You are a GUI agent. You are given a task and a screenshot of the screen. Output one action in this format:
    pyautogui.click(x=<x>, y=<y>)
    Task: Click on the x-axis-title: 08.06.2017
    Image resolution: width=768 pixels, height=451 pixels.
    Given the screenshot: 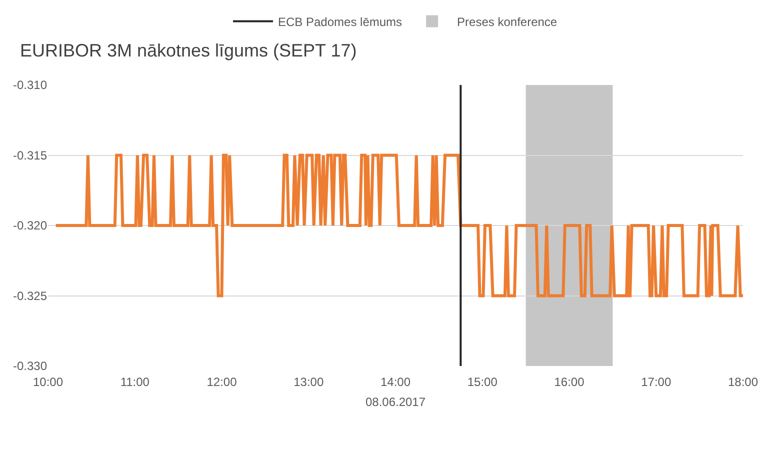 What is the action you would take?
    pyautogui.click(x=395, y=401)
    